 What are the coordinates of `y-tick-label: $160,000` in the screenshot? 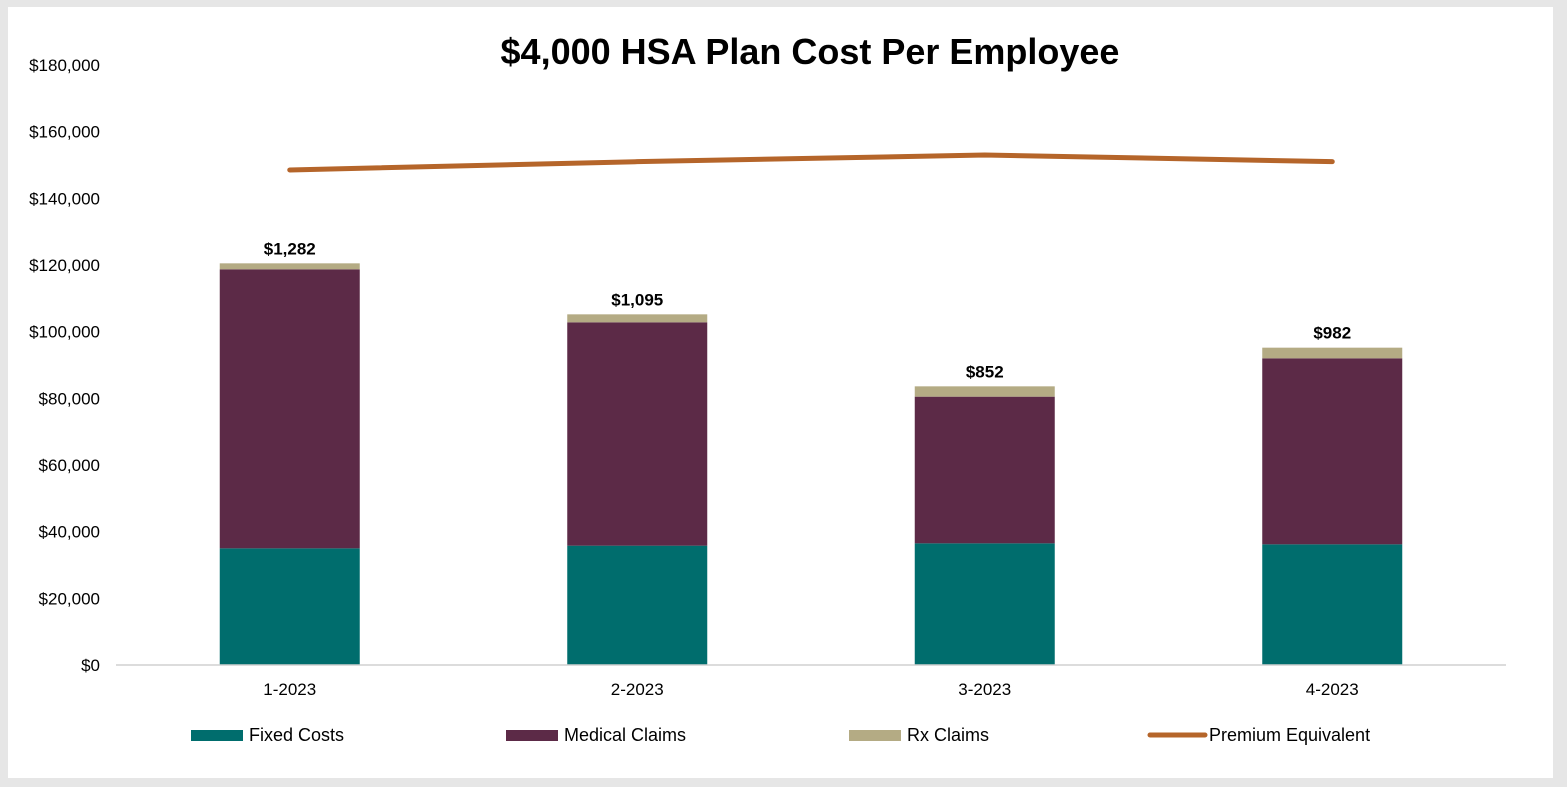 It's located at (64, 132).